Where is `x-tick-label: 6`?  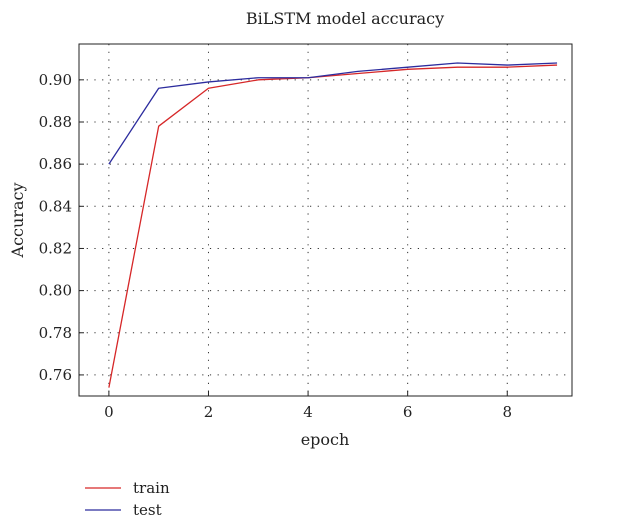
x-tick-label: 6 is located at coordinates (408, 412).